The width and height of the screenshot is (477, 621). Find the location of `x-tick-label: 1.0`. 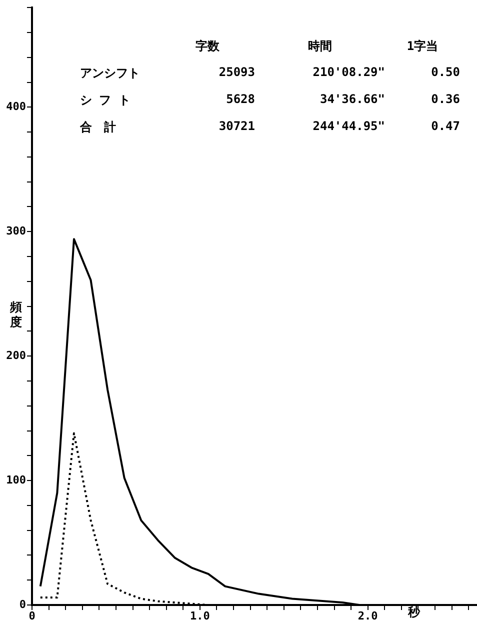

x-tick-label: 1.0 is located at coordinates (200, 615).